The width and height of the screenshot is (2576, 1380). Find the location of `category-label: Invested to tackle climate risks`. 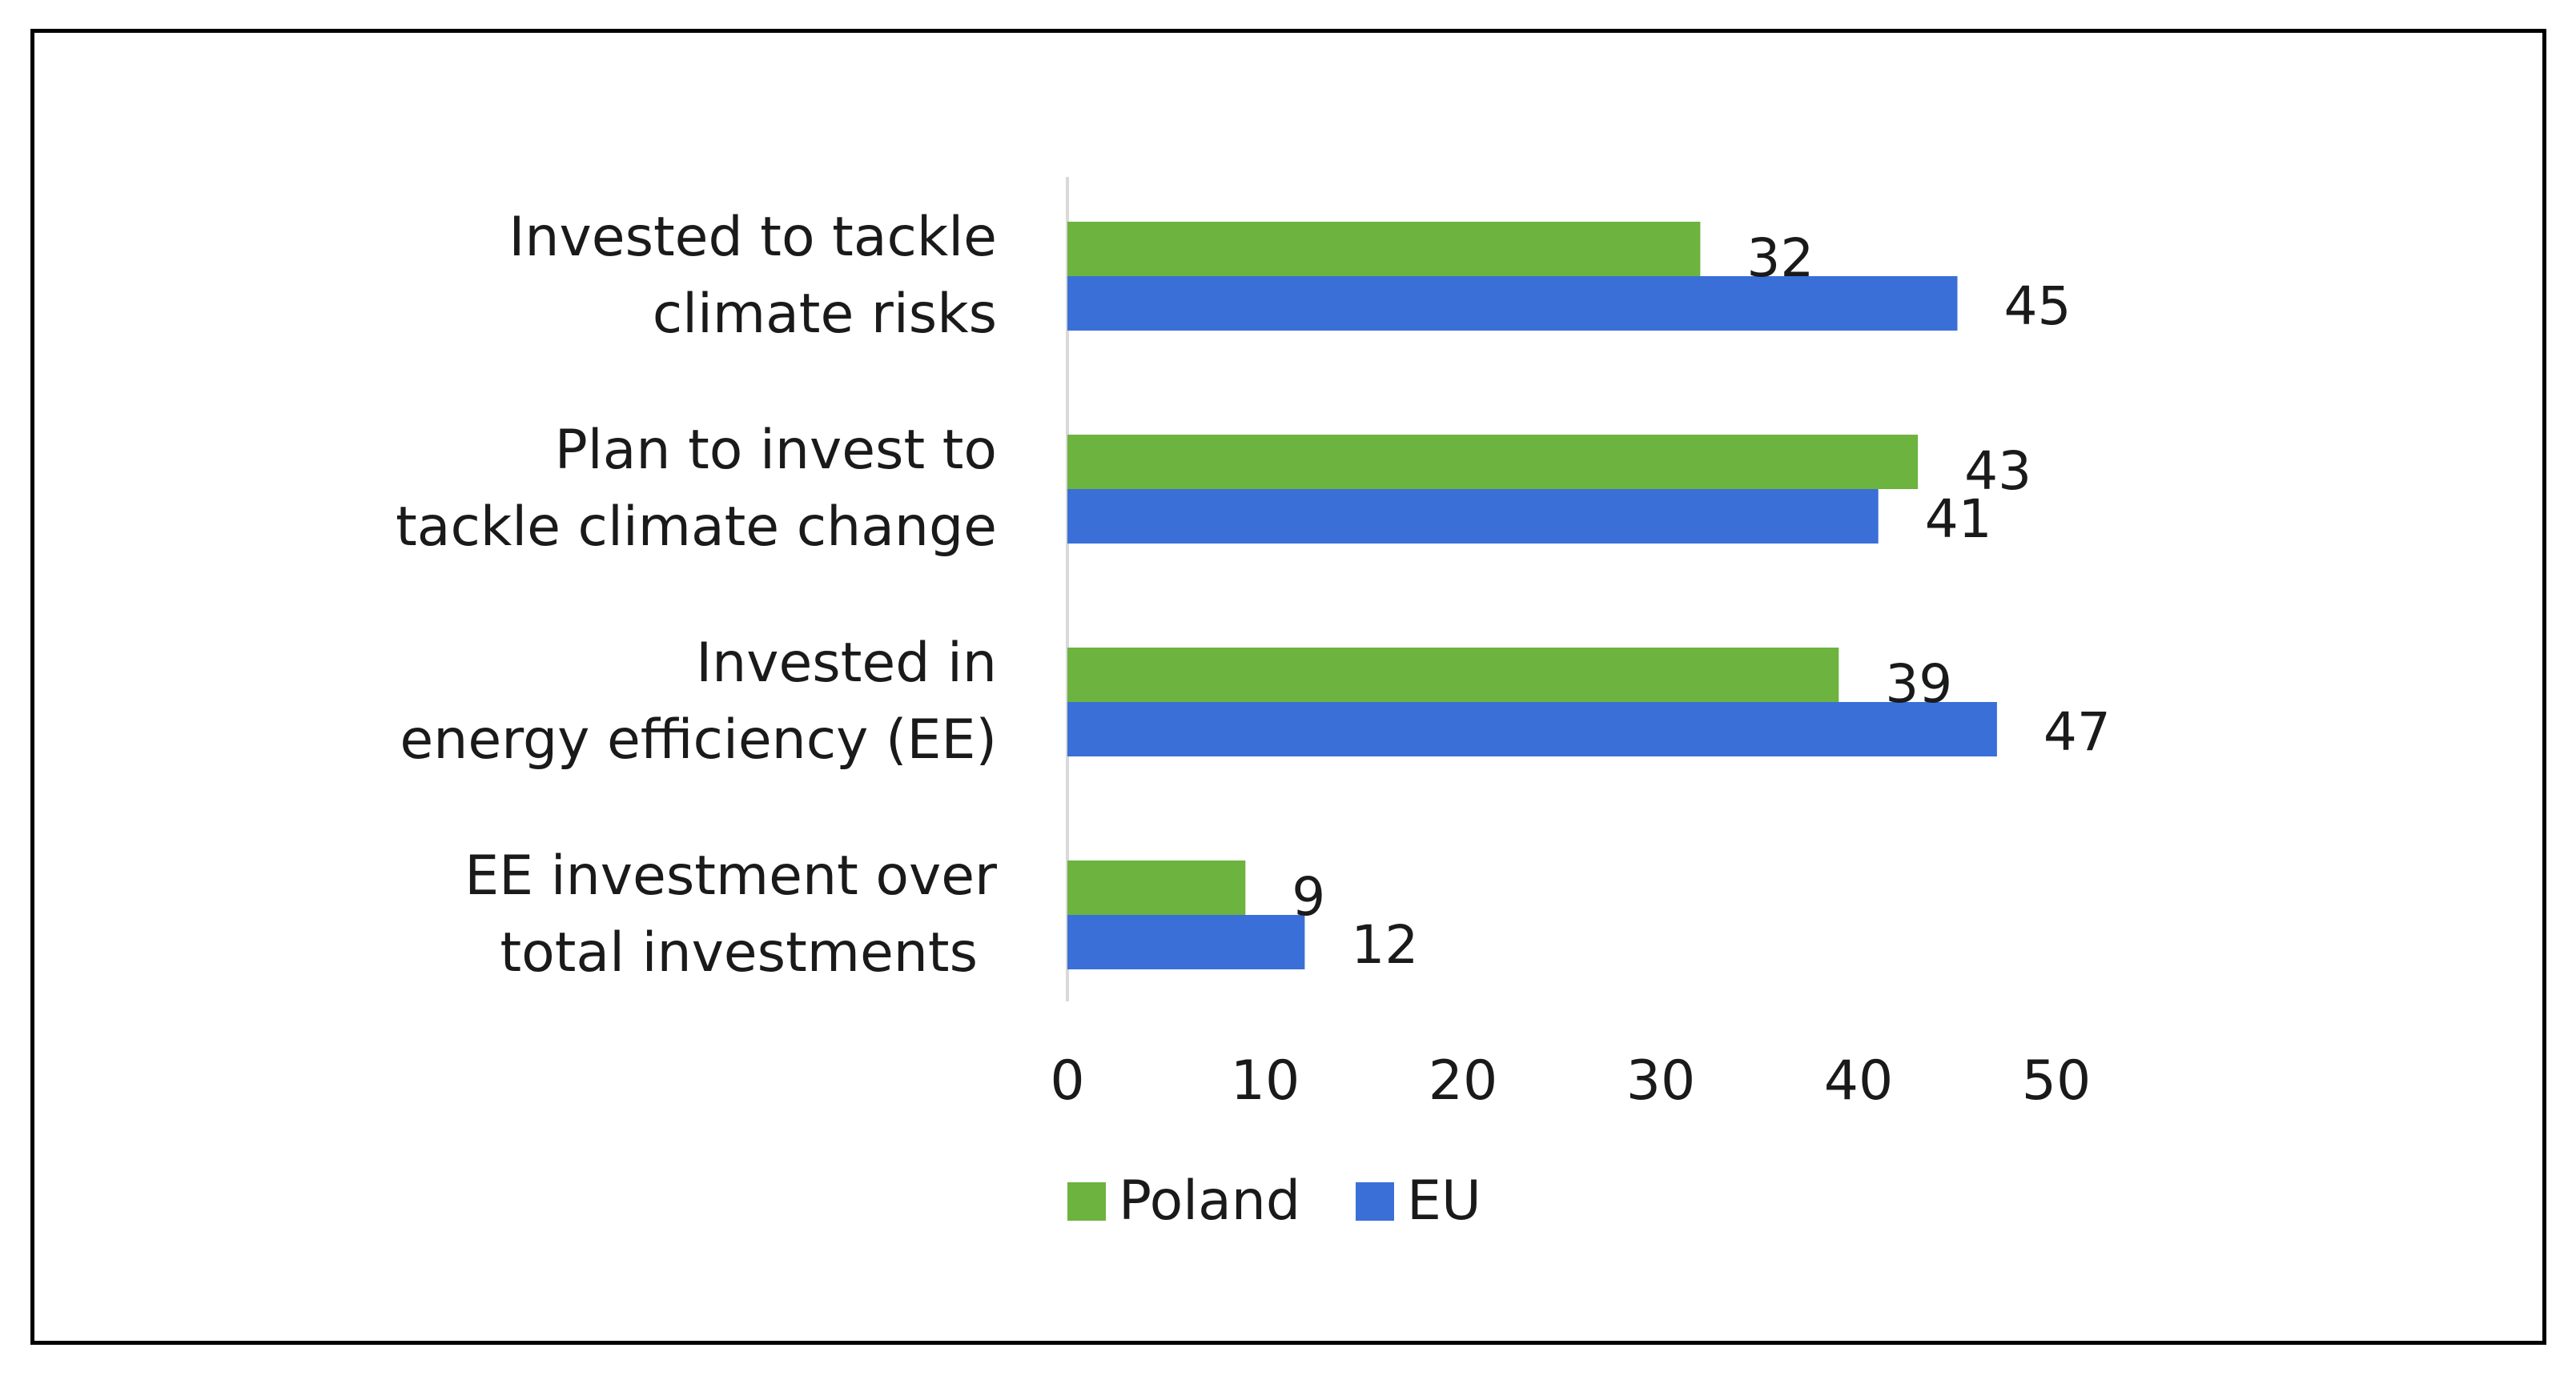

category-label: Invested to tackle climate risks is located at coordinates (752, 276).